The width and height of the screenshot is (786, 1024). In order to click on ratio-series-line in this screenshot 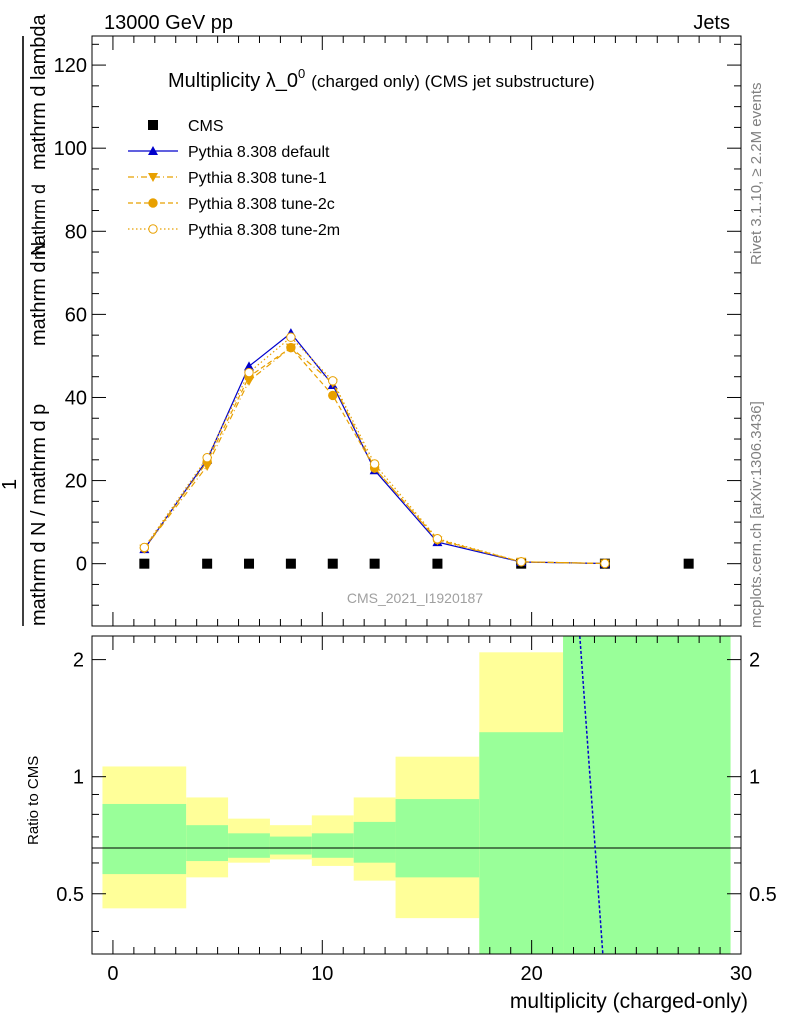, I will do `click(591, 795)`.